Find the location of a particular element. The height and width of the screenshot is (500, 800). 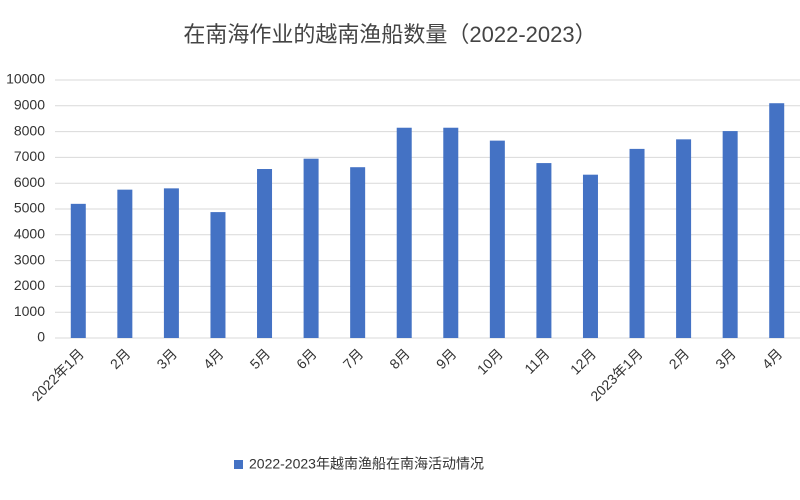

y-tick-label: 8000 is located at coordinates (29, 130).